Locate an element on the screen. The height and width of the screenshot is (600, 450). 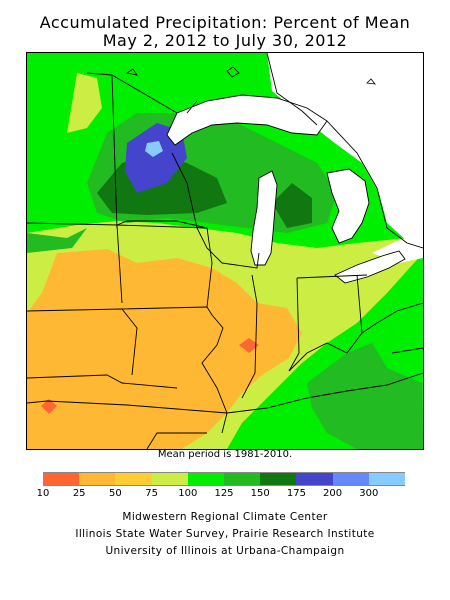
zone-light-blue is located at coordinates (154, 149).